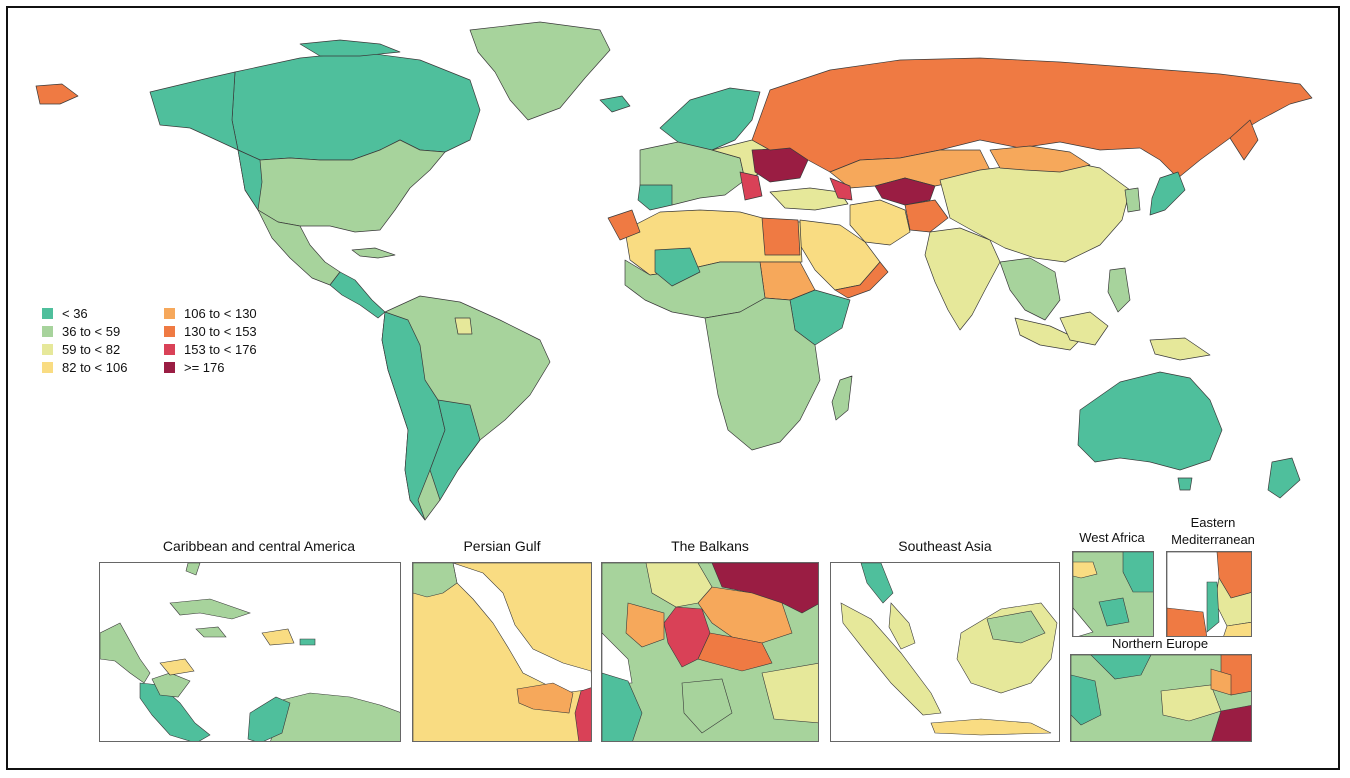  What do you see at coordinates (962, 279) in the screenshot?
I see `region-india` at bounding box center [962, 279].